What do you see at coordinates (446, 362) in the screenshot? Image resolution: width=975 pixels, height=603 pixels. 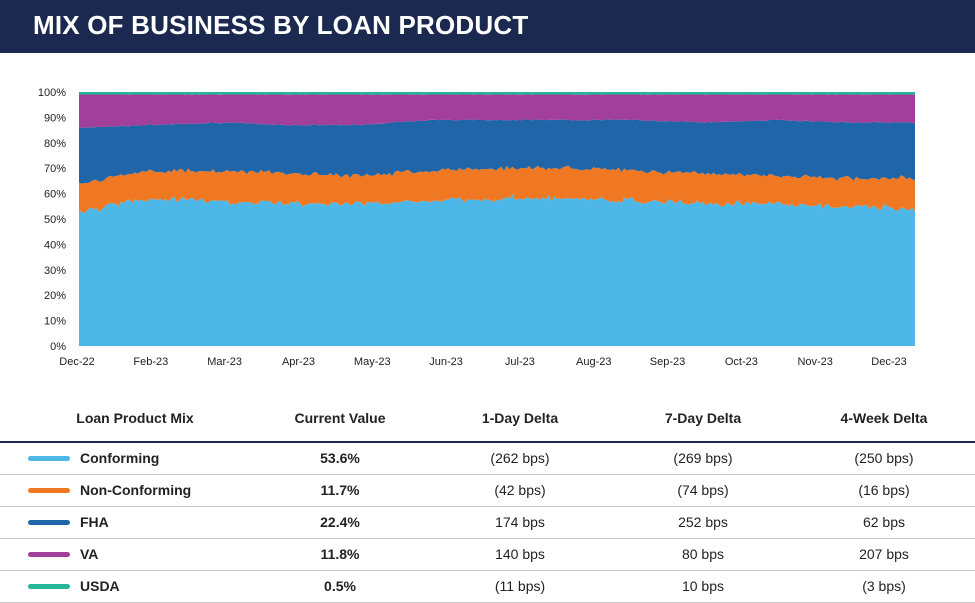 I see `x-tick-label: Jun-23` at bounding box center [446, 362].